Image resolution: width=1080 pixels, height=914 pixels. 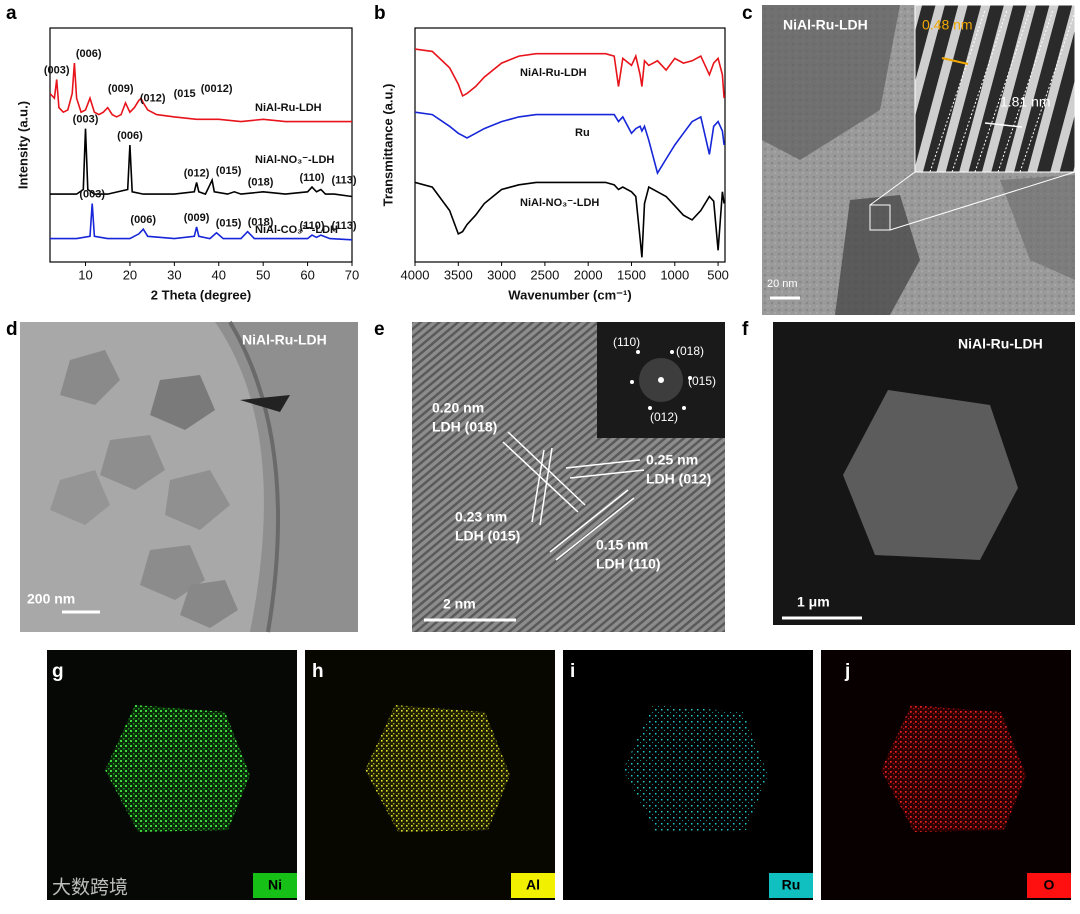 I want to click on fringe-d: 0.15 nm, so click(x=622, y=545).